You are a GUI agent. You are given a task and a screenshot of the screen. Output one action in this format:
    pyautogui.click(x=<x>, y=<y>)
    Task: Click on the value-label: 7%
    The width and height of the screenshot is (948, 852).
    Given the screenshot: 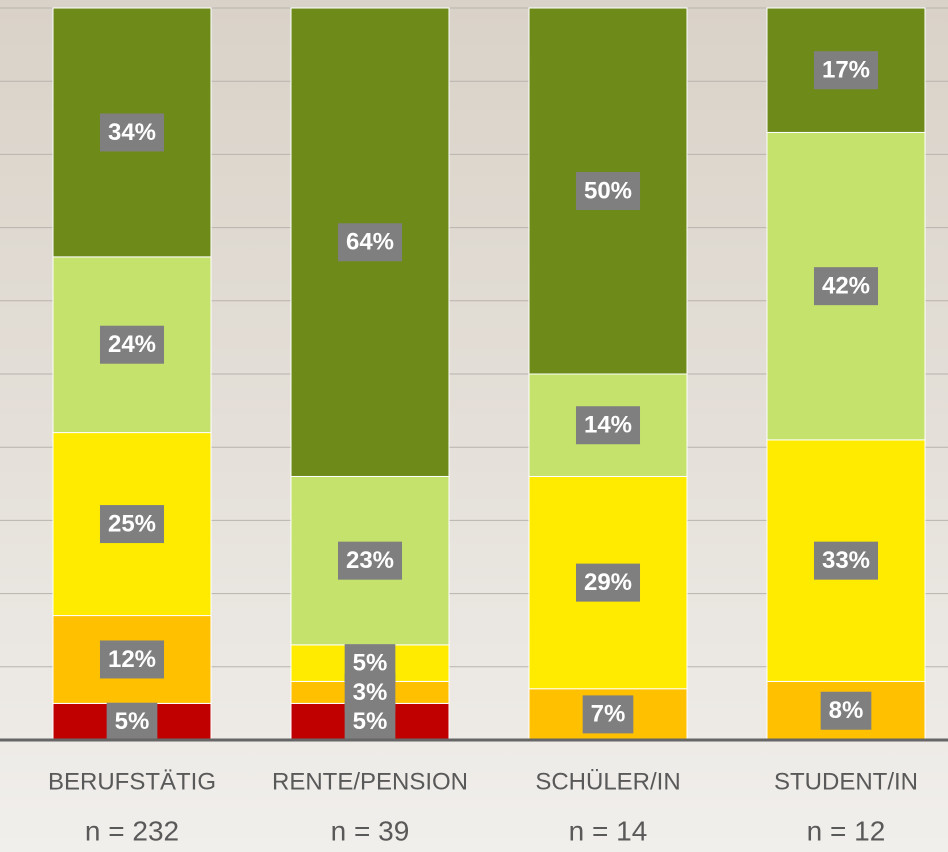 What is the action you would take?
    pyautogui.click(x=608, y=714)
    